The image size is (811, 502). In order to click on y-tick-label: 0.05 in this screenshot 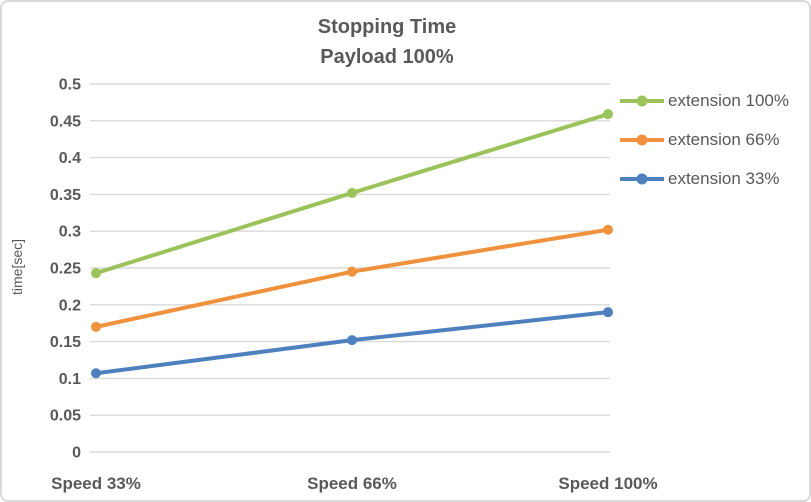, I will do `click(65, 416)`.